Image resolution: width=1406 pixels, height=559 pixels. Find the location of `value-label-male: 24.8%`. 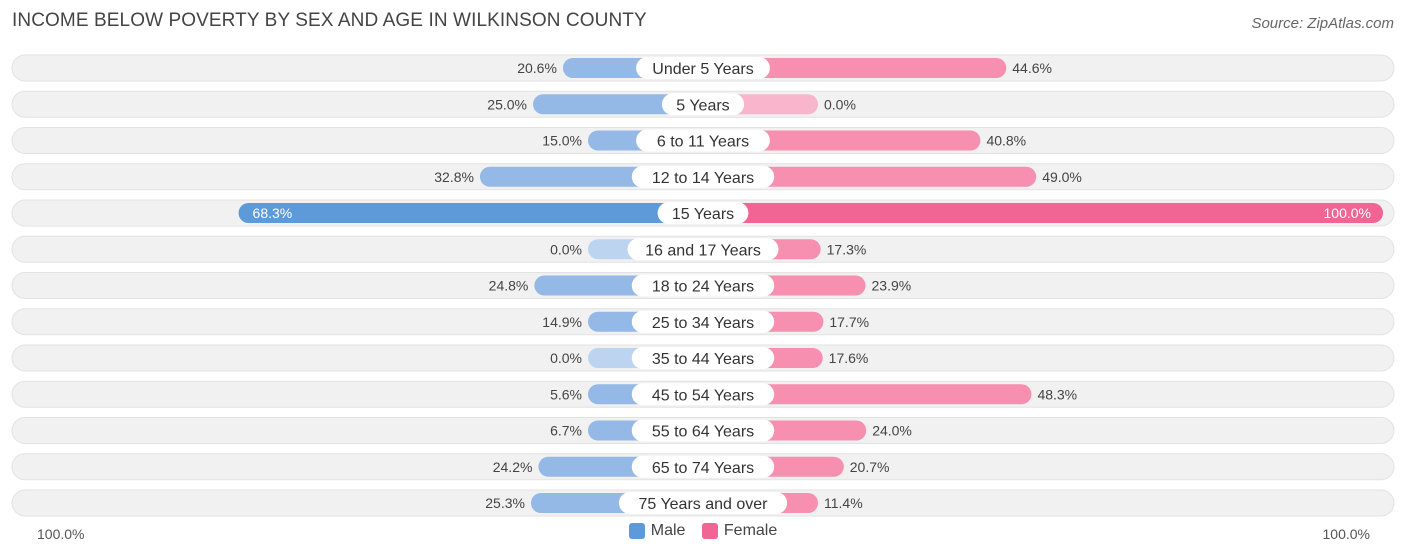

value-label-male: 24.8% is located at coordinates (509, 286).